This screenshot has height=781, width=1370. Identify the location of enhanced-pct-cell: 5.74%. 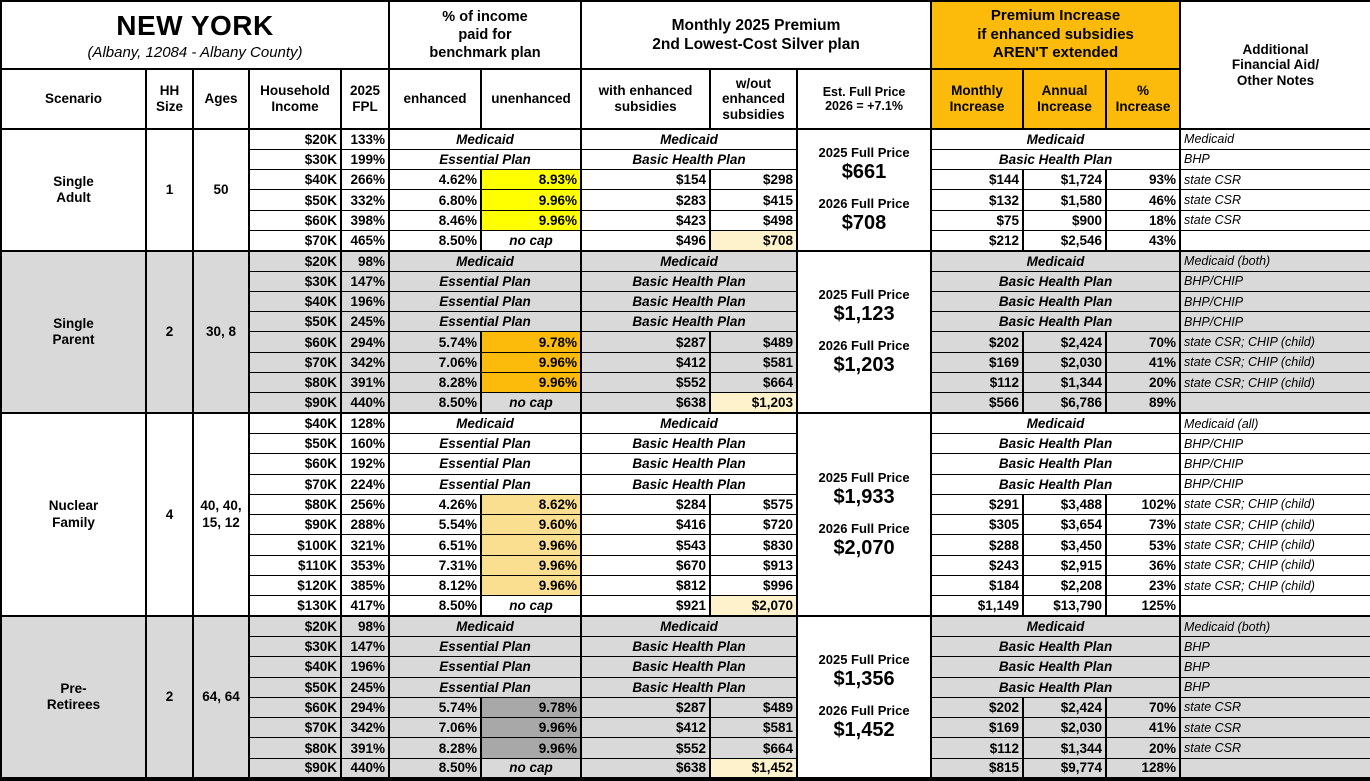
(435, 707).